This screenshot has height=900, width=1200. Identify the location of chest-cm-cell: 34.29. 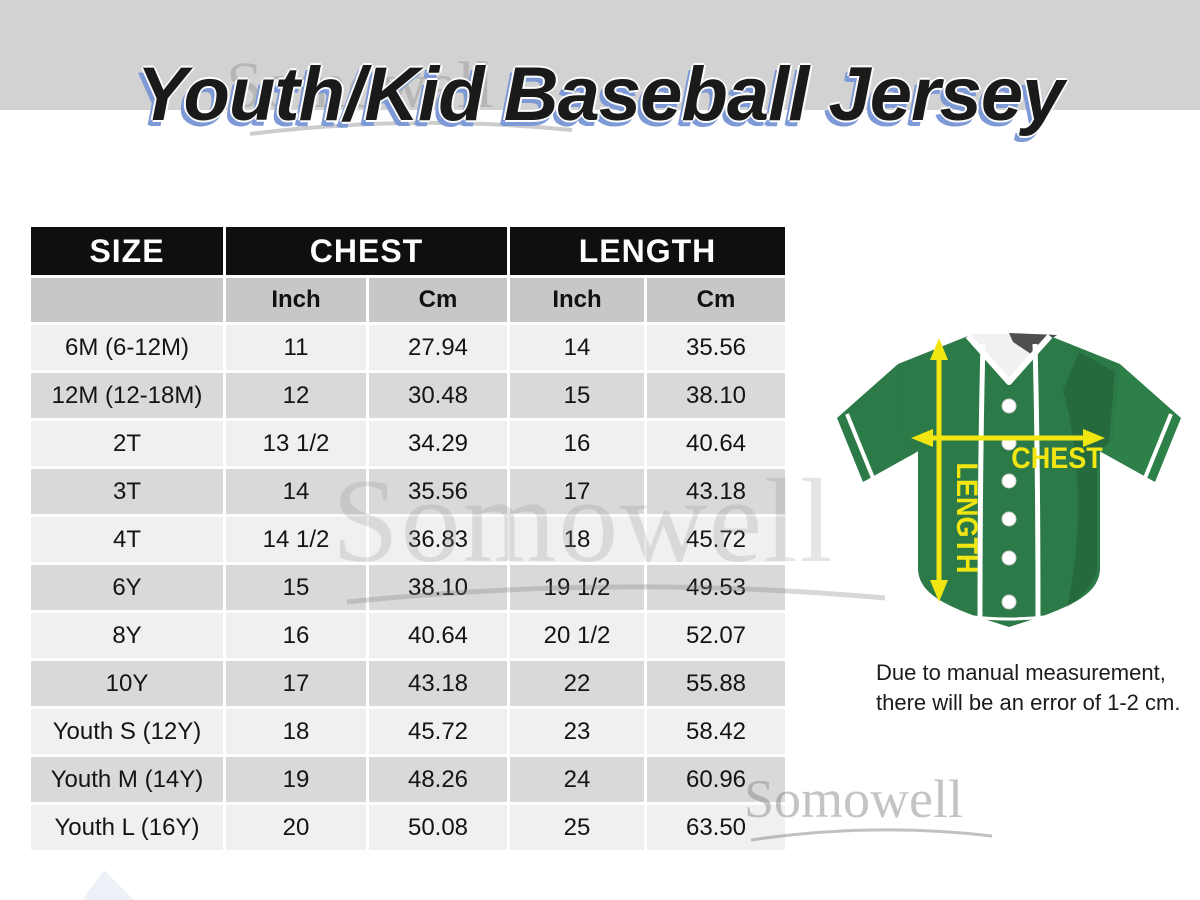
(438, 443).